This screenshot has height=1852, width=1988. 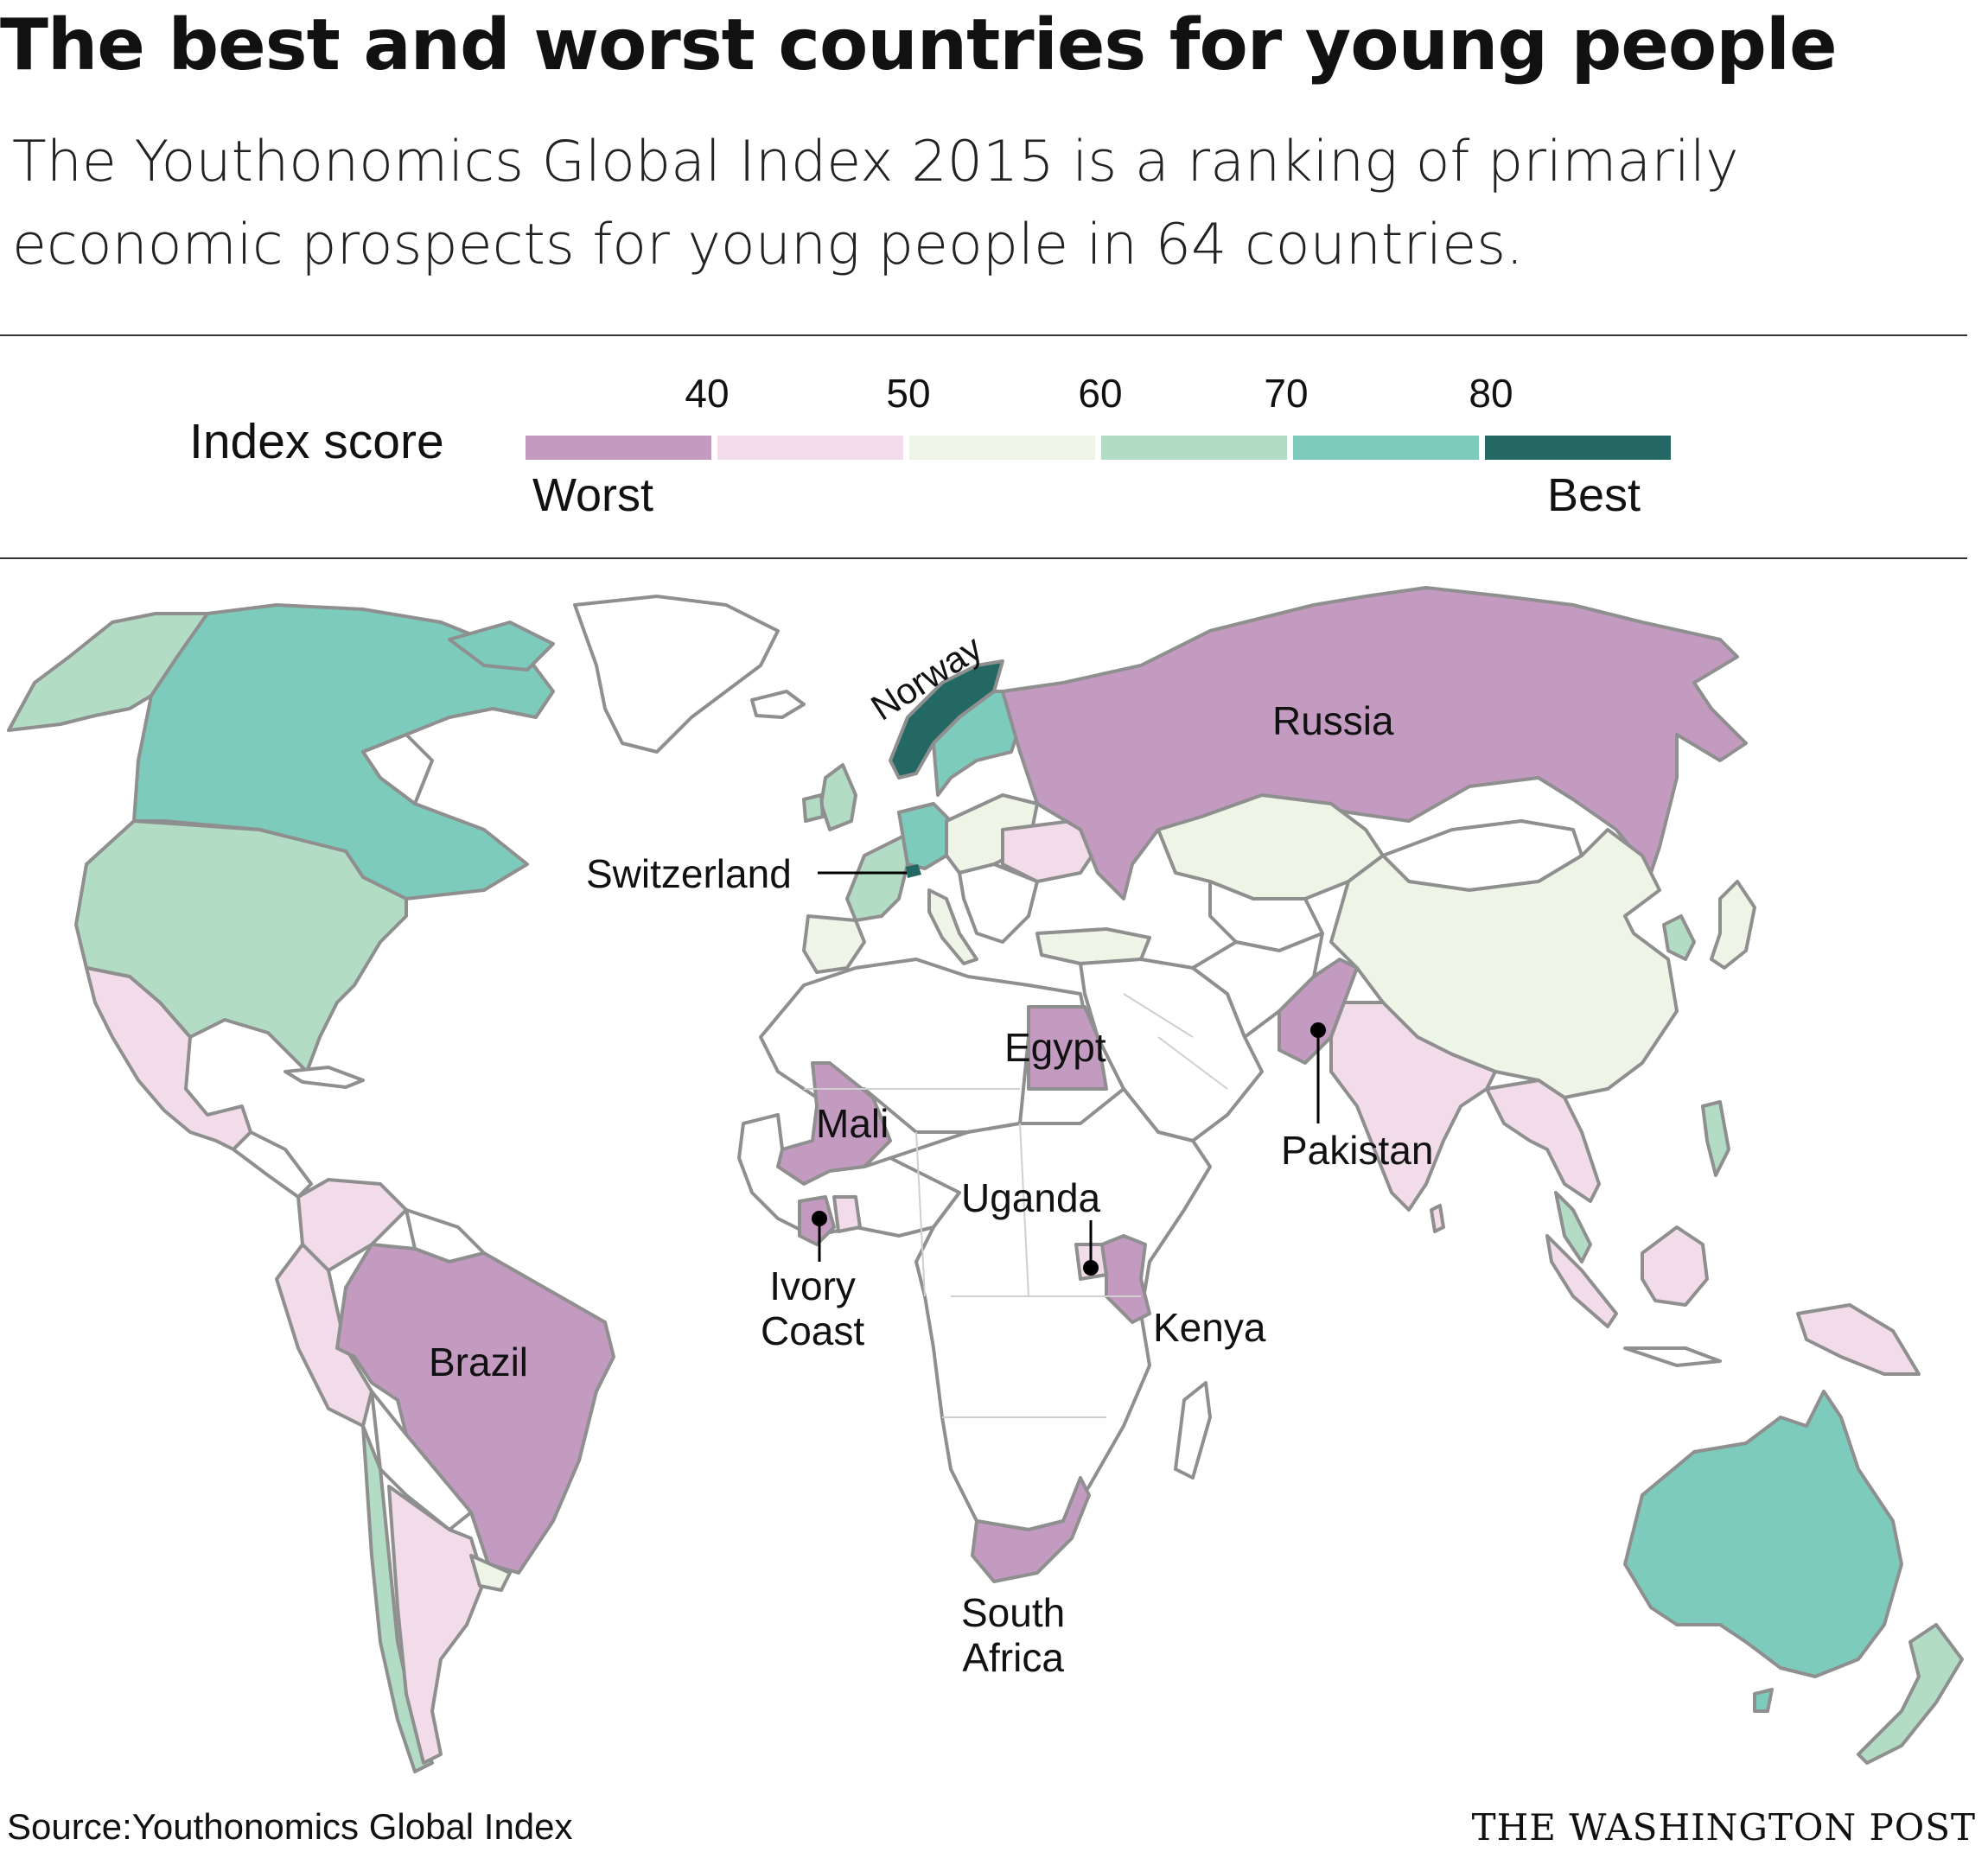 I want to click on legend-low-label: Worst, so click(x=593, y=495).